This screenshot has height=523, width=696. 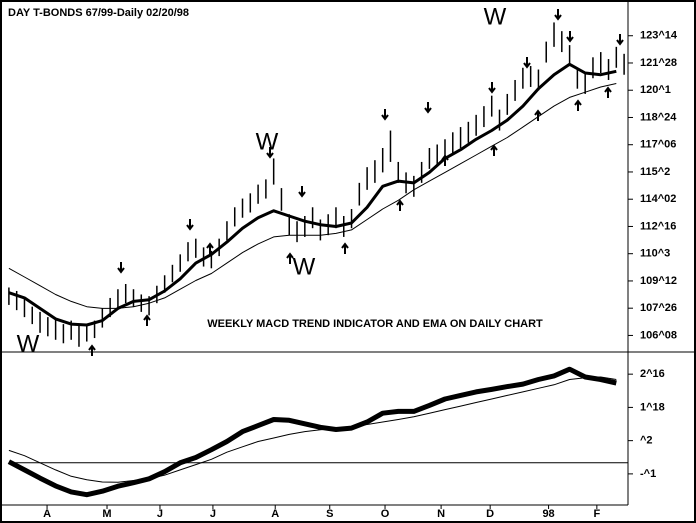 What do you see at coordinates (655, 172) in the screenshot?
I see `y-tick-label: 115^2` at bounding box center [655, 172].